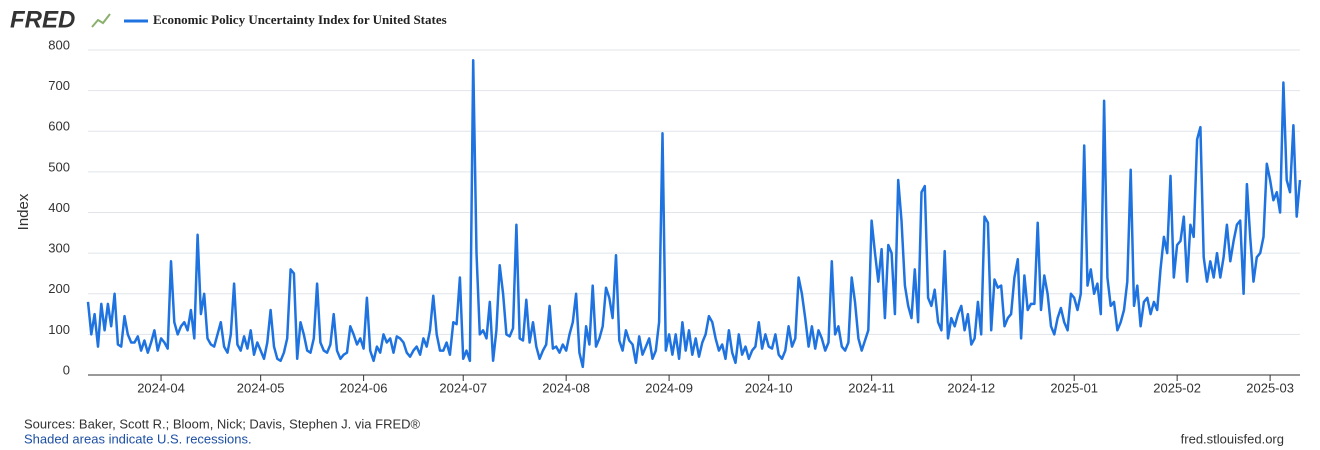 The height and width of the screenshot is (450, 1320). I want to click on brand-logo: FRED, so click(42, 19).